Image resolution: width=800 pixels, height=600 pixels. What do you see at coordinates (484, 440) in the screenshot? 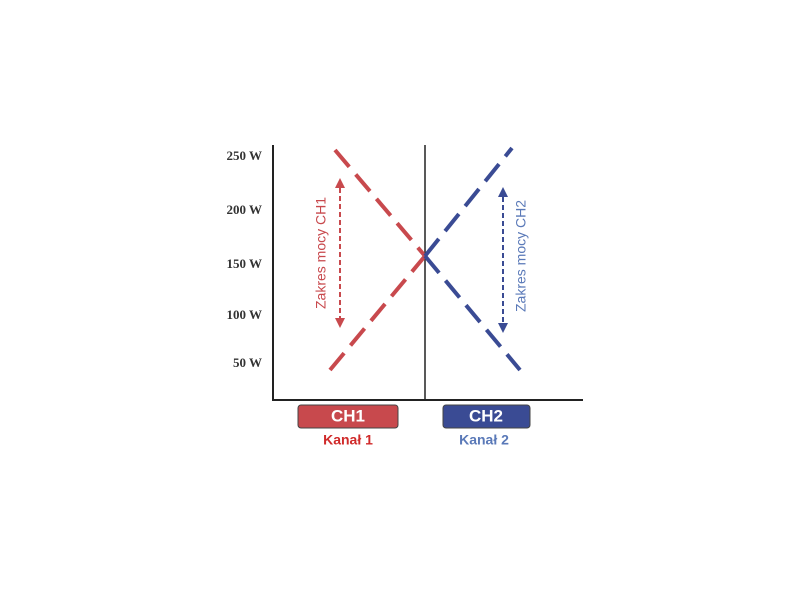
I see `channel-name: Kanał 2` at bounding box center [484, 440].